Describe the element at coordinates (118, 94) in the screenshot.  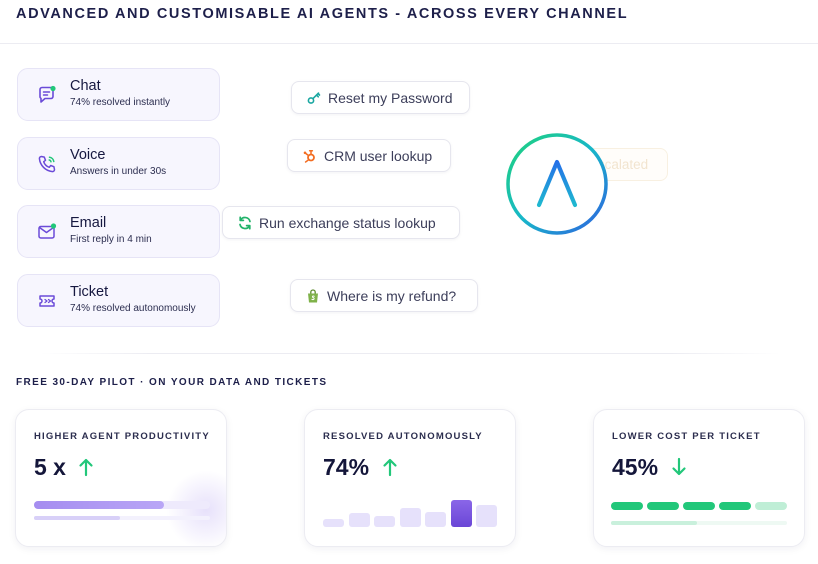
I see `channel-card-chat: Chat 74% resolved instantly` at that location.